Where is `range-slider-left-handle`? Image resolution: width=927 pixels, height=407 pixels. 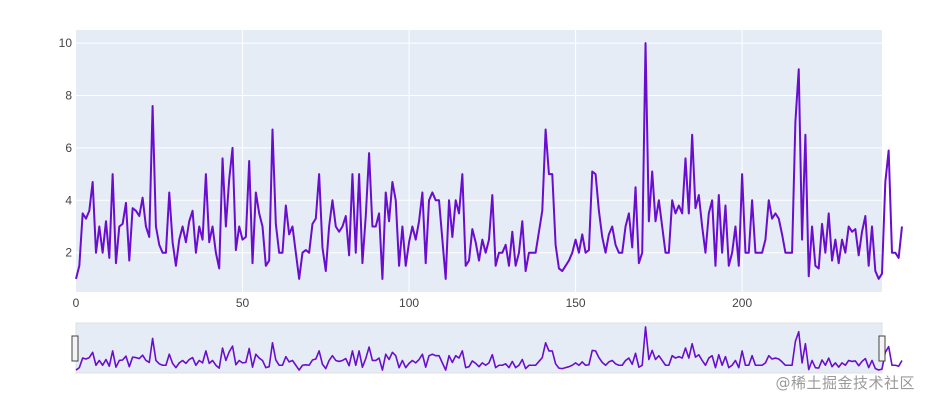 range-slider-left-handle is located at coordinates (75, 348).